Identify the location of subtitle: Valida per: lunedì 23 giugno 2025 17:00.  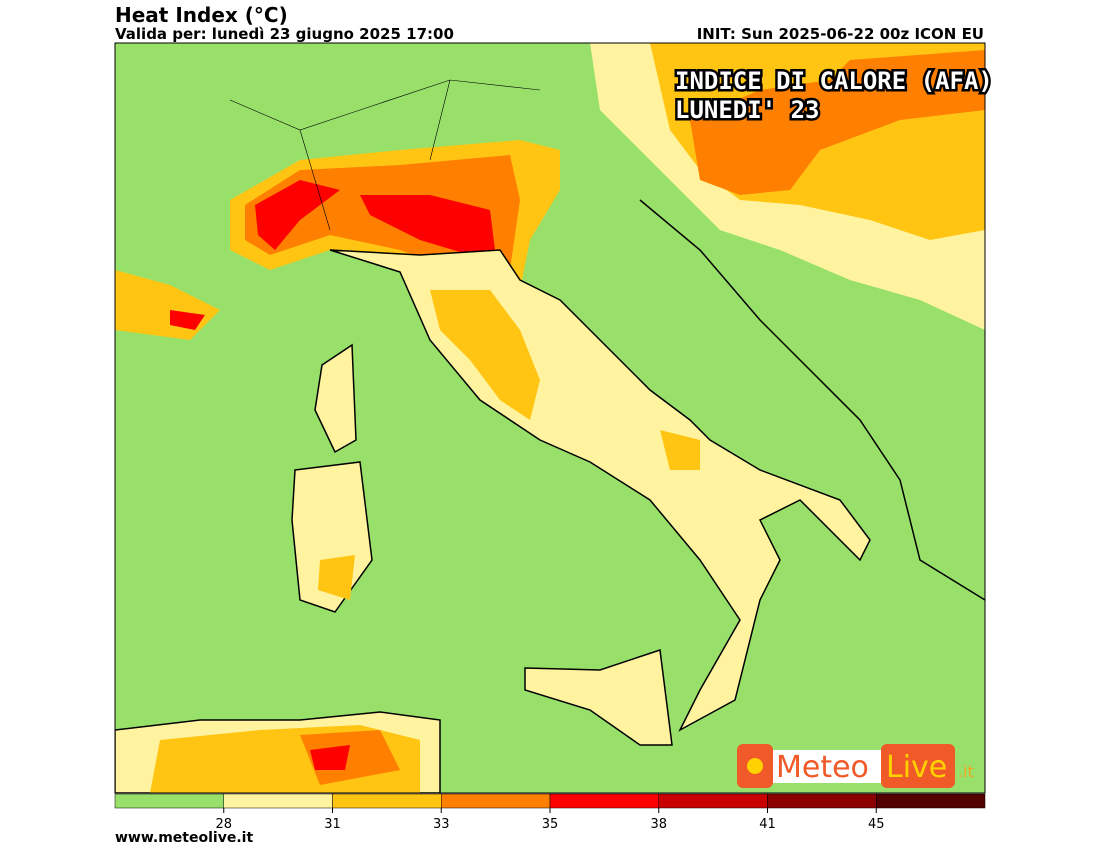
(284, 34).